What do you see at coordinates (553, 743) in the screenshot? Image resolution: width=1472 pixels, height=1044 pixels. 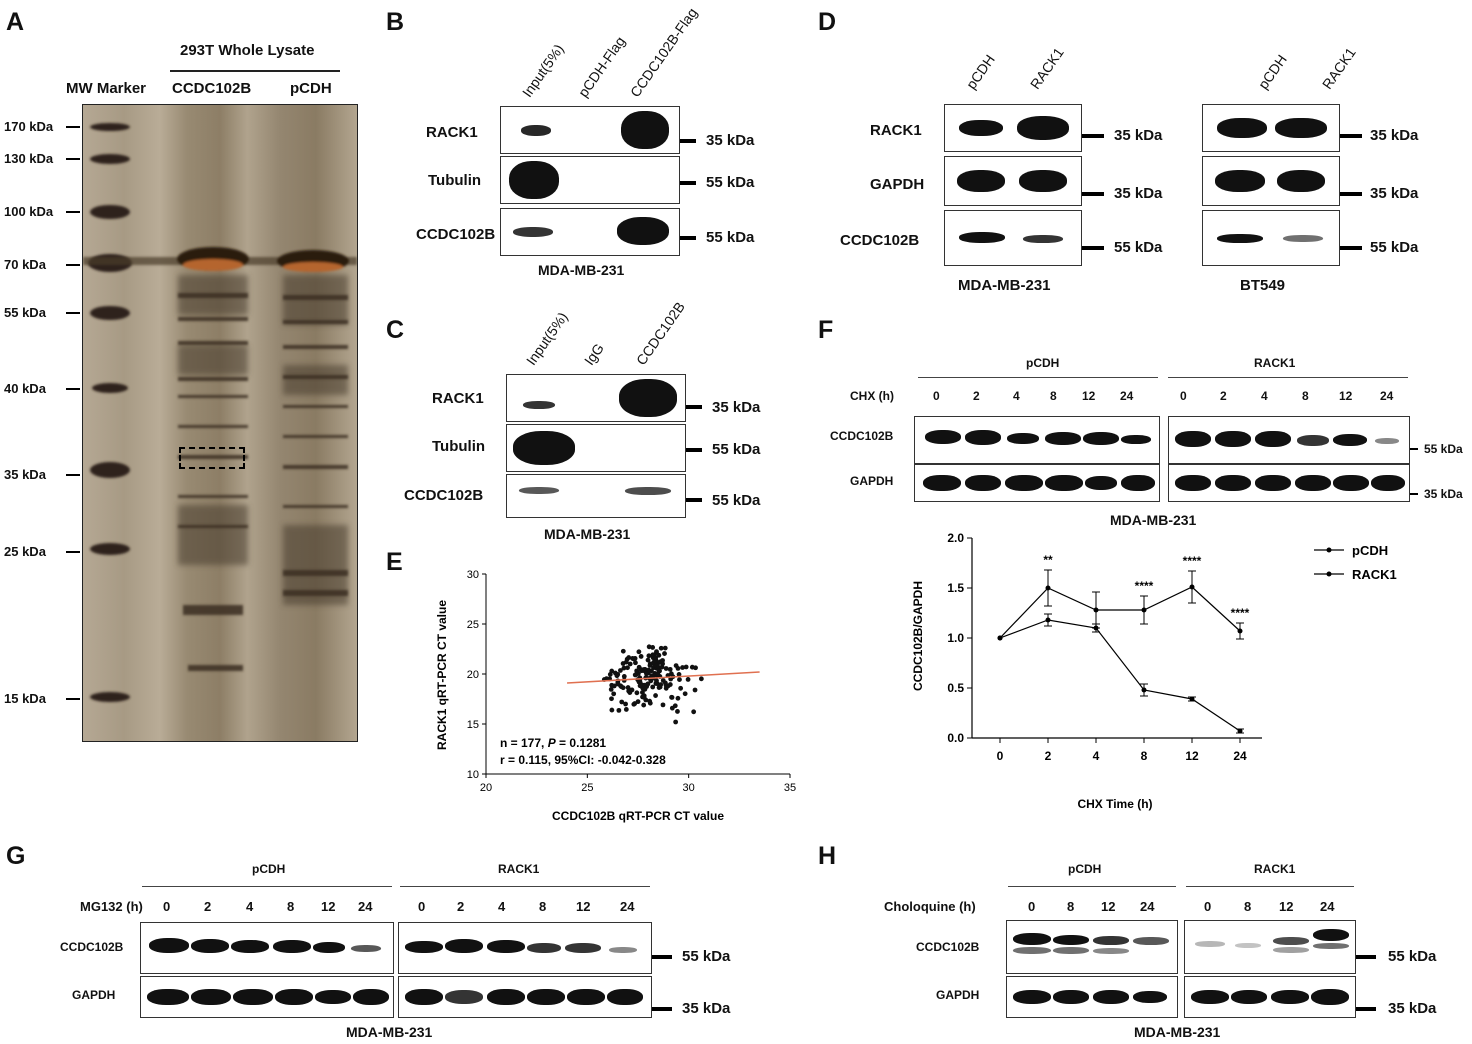 I see `stat-annotation-1: n = 177, P = 0.1281` at bounding box center [553, 743].